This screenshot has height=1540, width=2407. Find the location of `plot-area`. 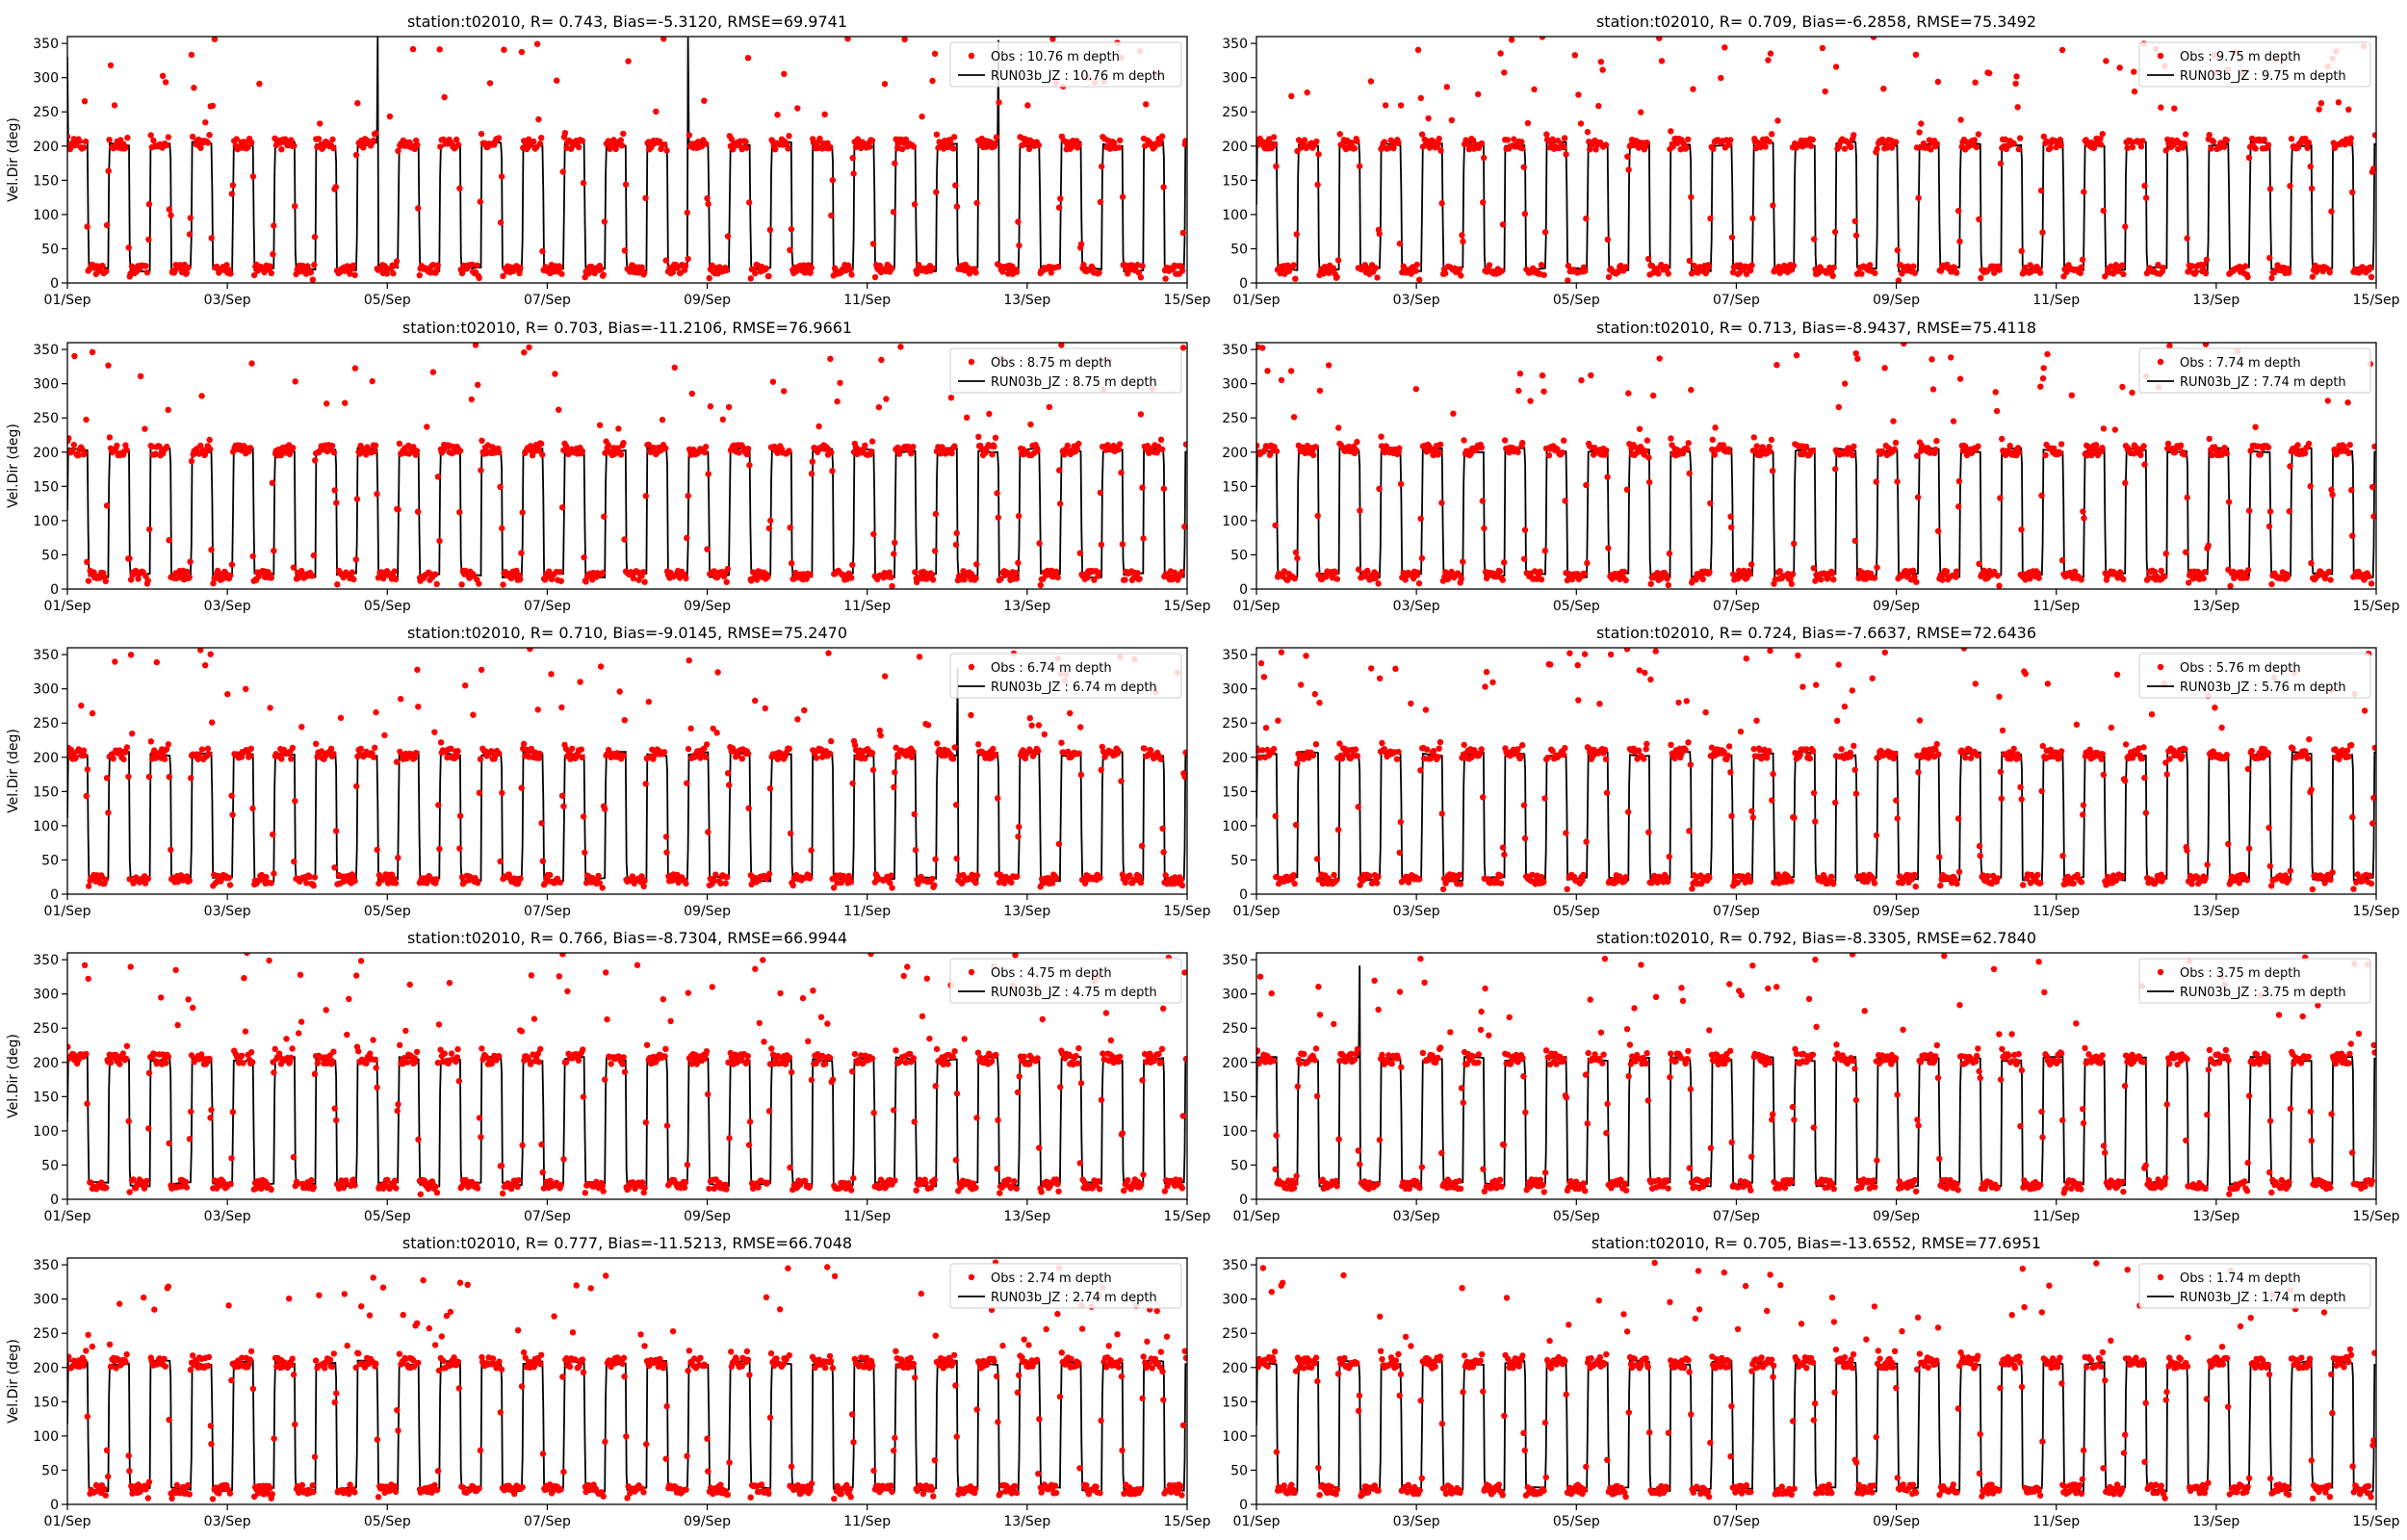

plot-area is located at coordinates (1816, 770).